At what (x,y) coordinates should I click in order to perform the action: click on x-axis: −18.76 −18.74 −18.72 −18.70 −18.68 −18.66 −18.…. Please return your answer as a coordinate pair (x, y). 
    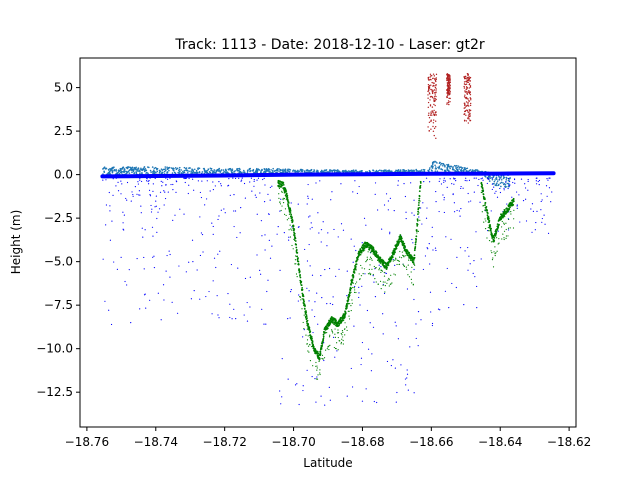
    Looking at the image, I should click on (328, 438).